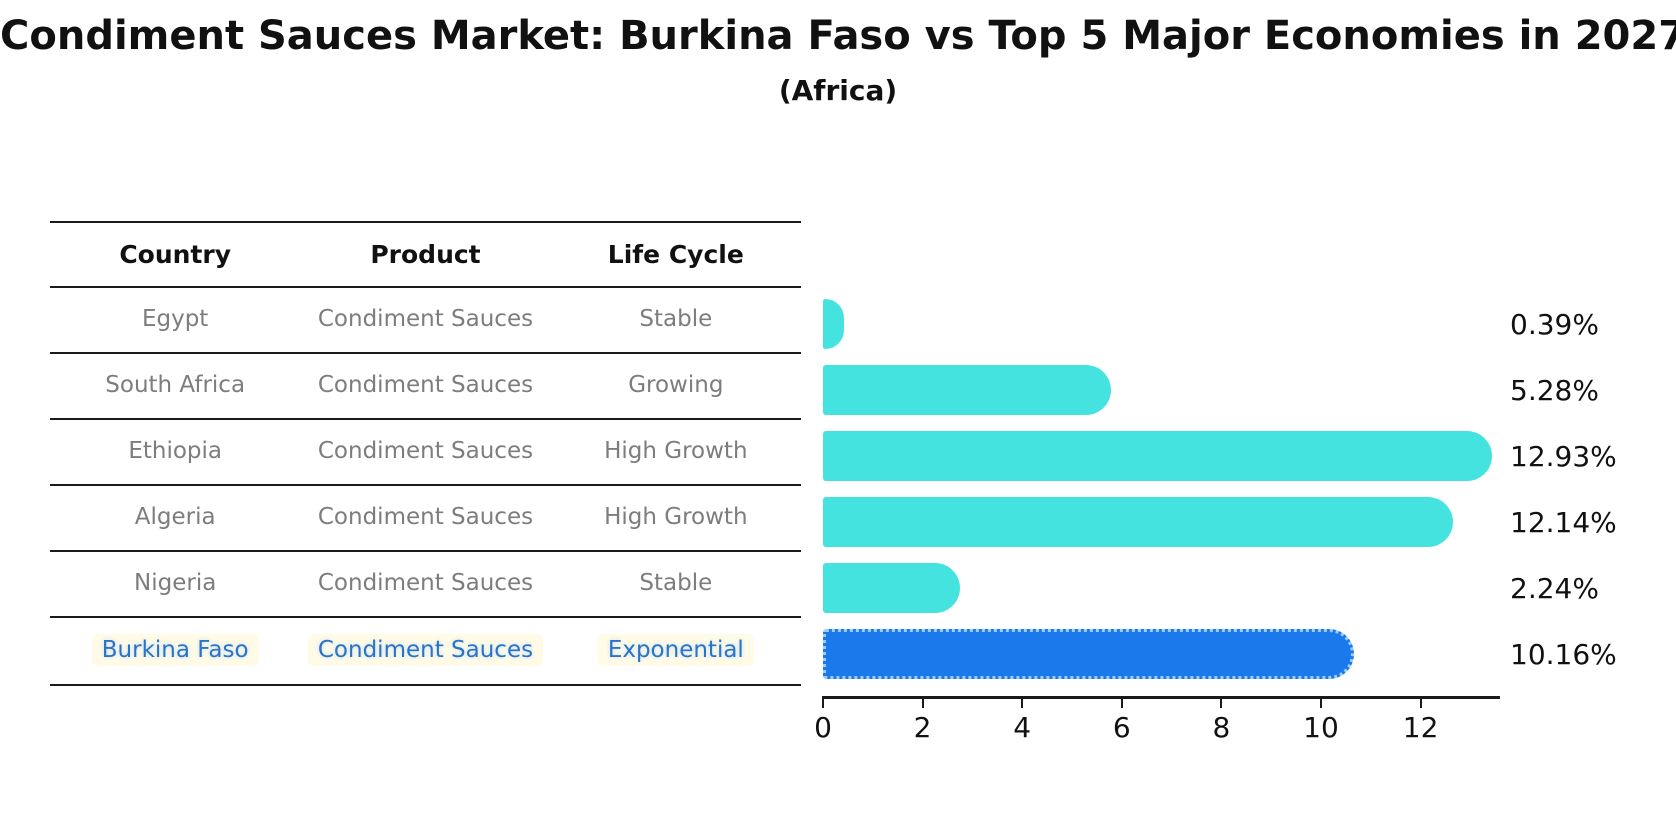 Image resolution: width=1676 pixels, height=823 pixels. I want to click on table-cell-country: Egypt, so click(175, 319).